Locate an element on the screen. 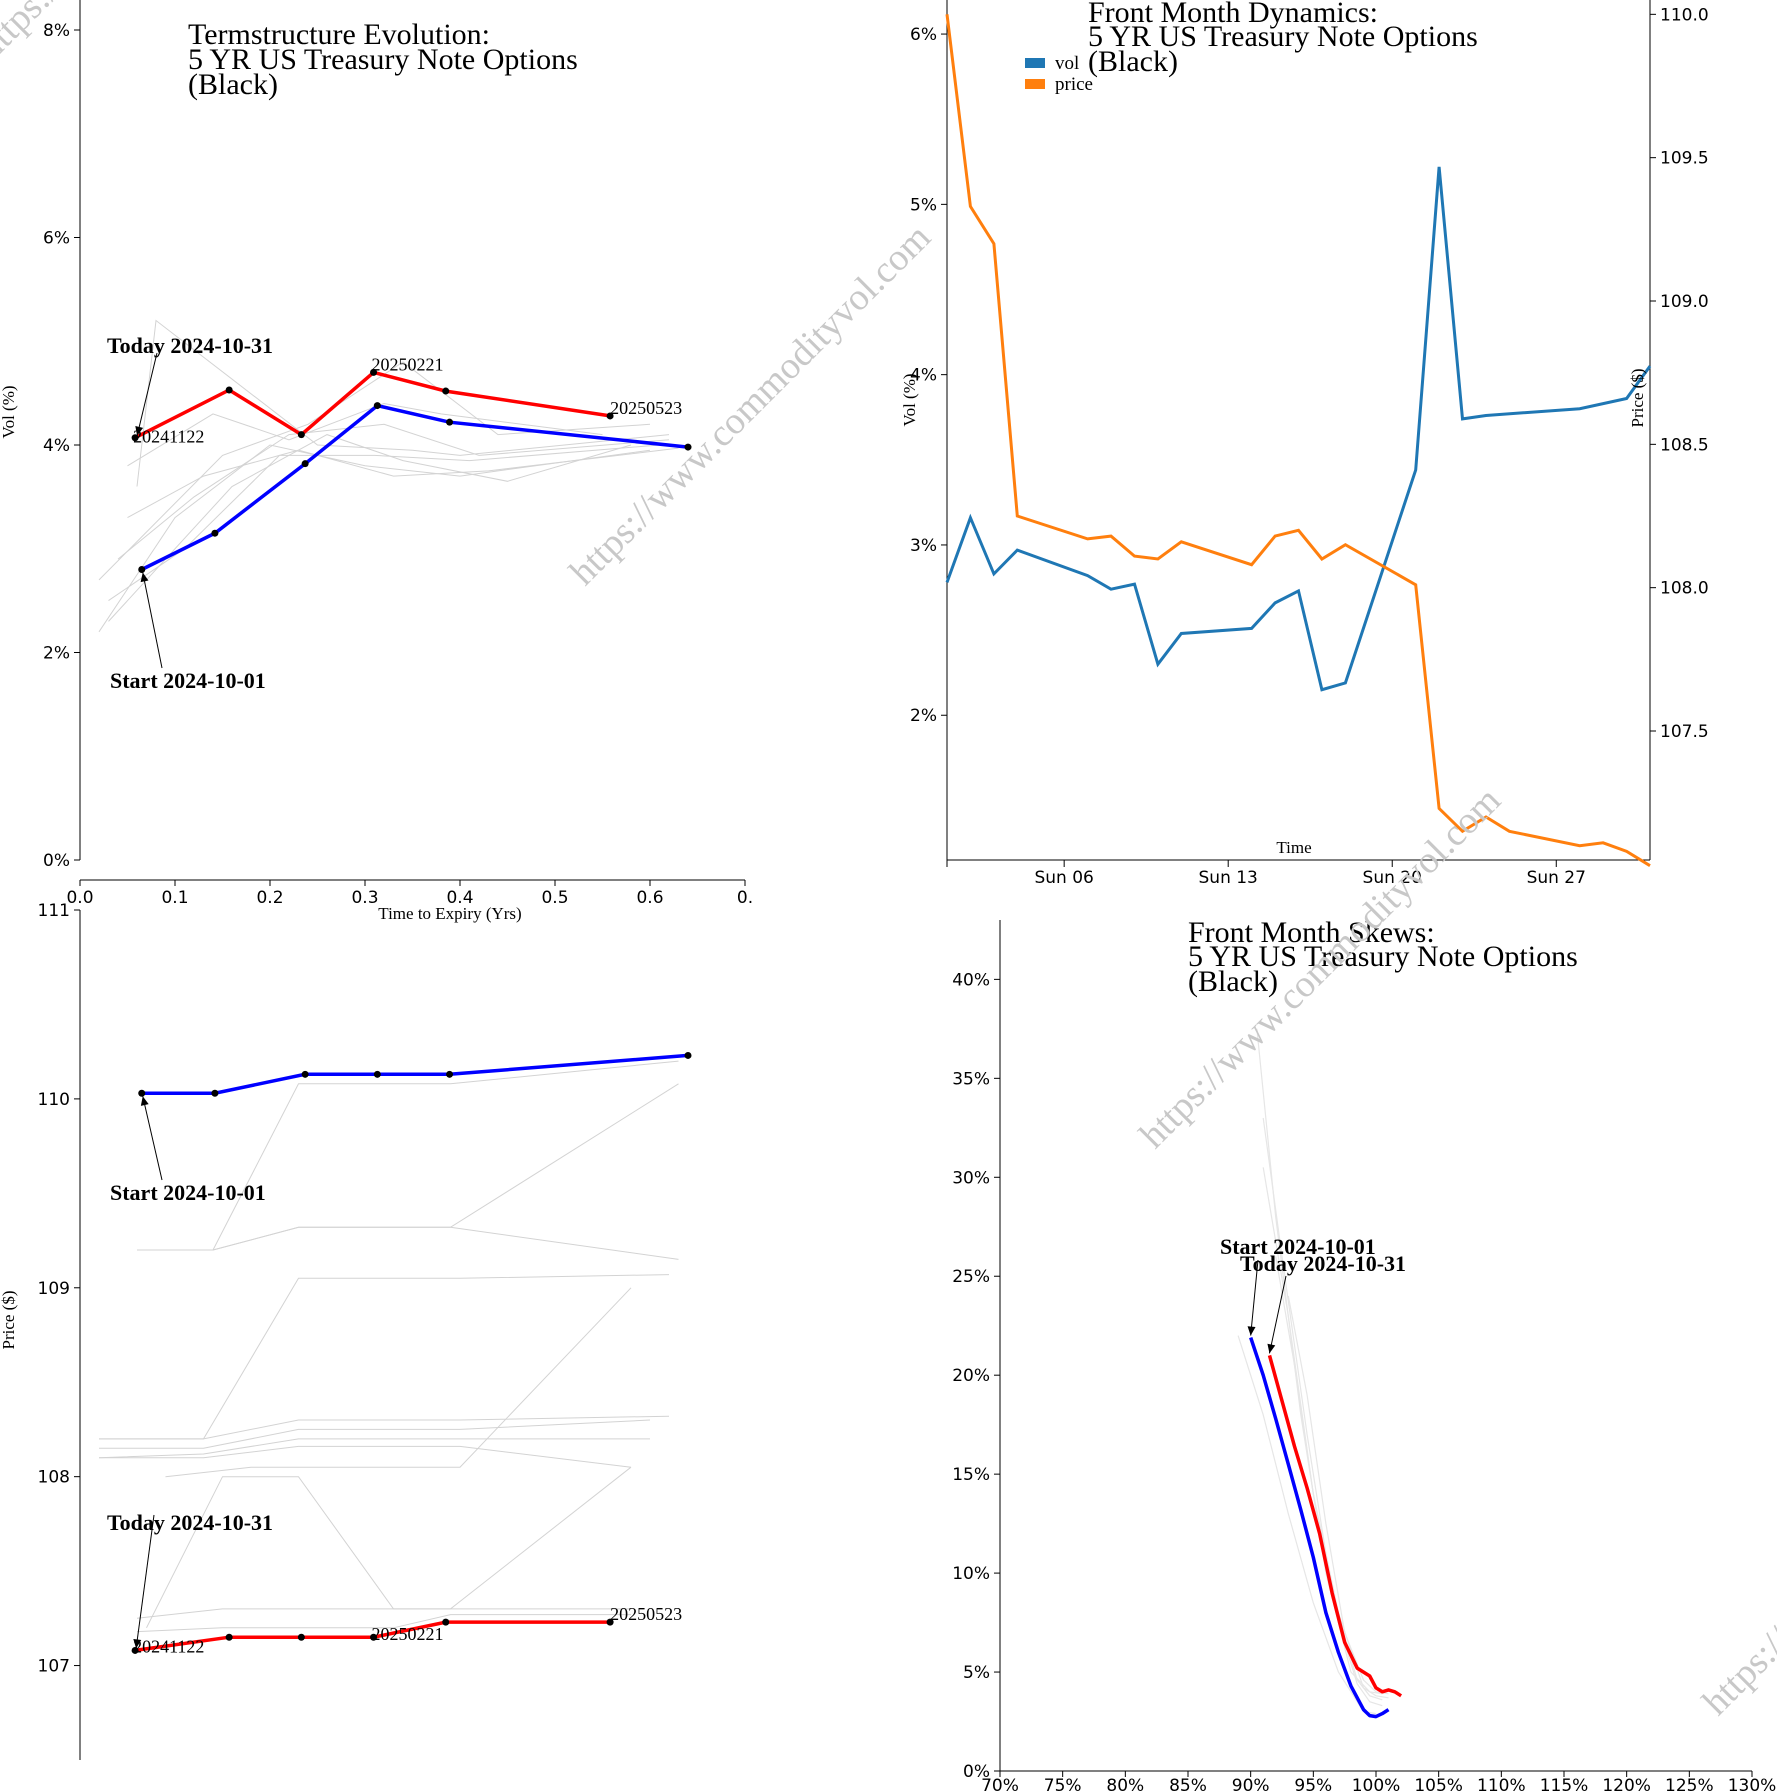 This screenshot has height=1792, width=1777. y-tick-label: 35% is located at coordinates (971, 1079).